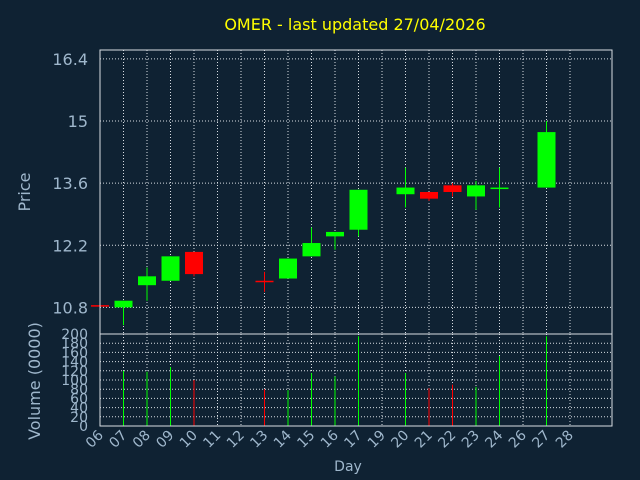 The width and height of the screenshot is (640, 480). Describe the element at coordinates (354, 24) in the screenshot. I see `chart-title: OMER - last updated 27/04/2026` at that location.